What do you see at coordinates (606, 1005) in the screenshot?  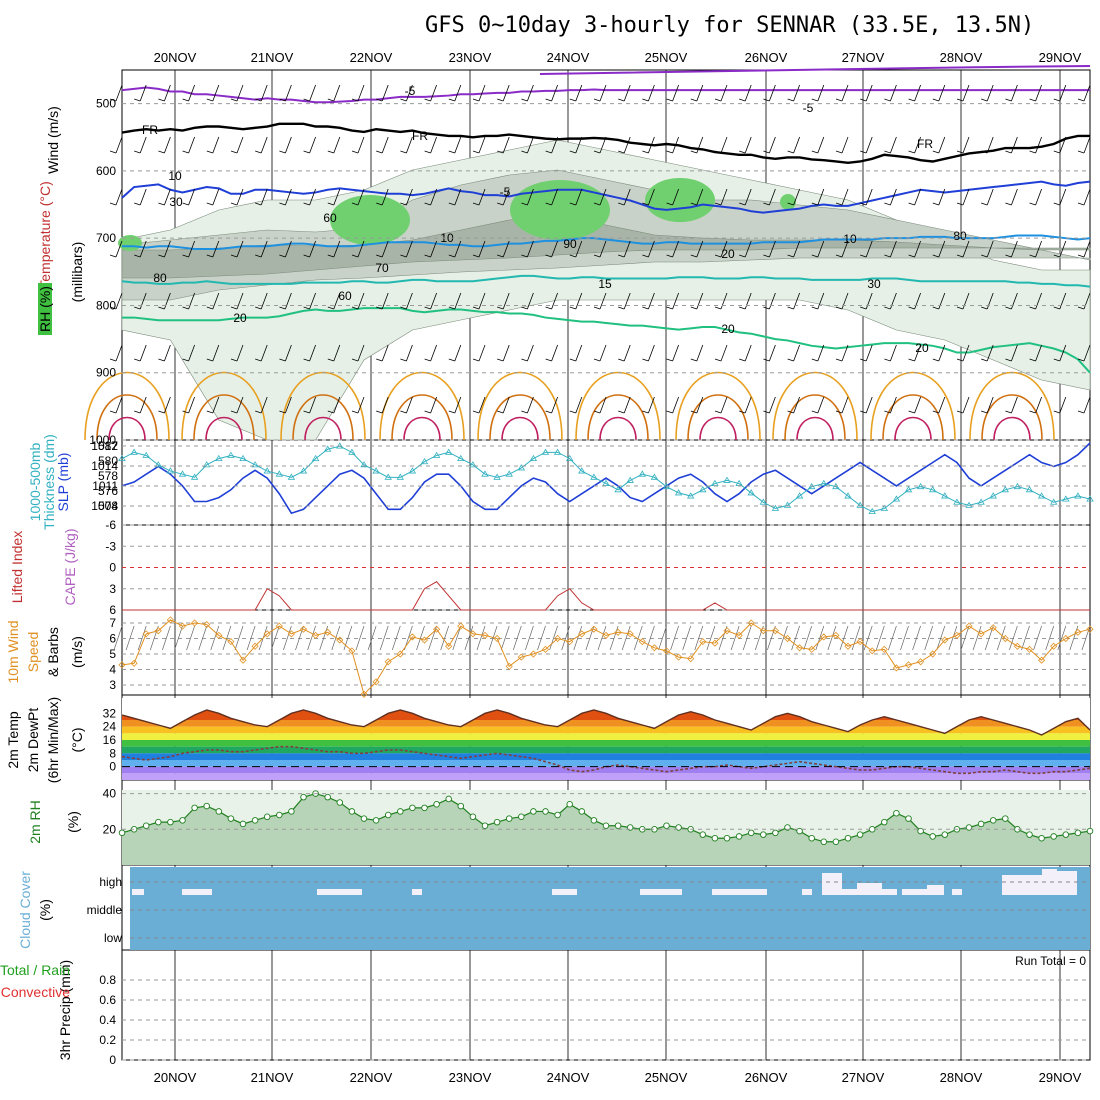 I see `panel-frame` at bounding box center [606, 1005].